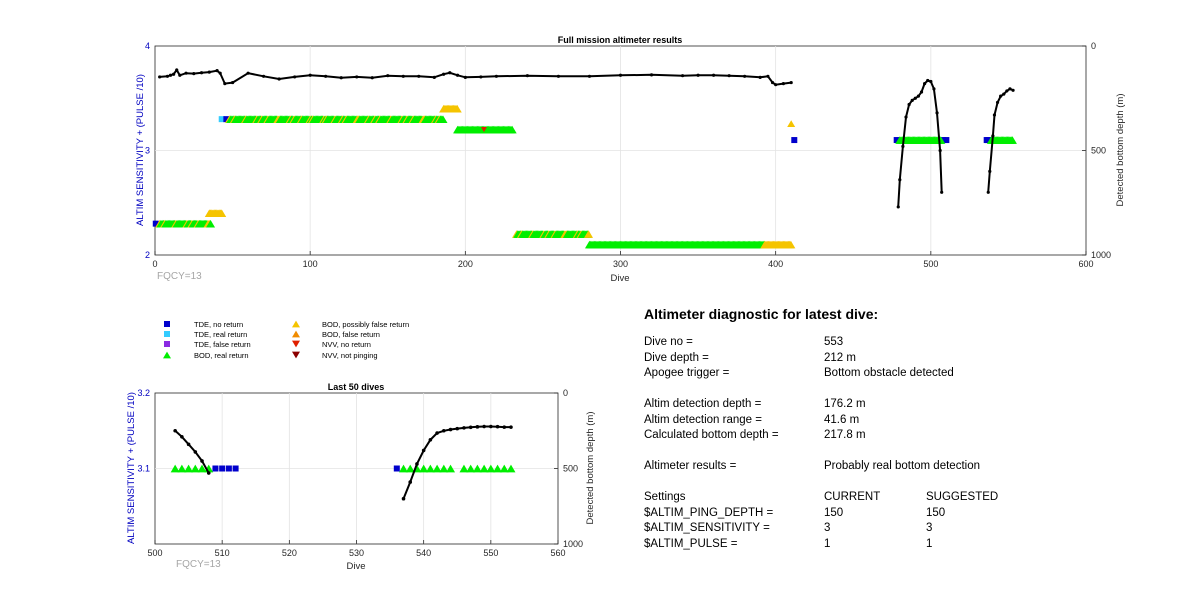 This screenshot has height=611, width=1200. I want to click on diagnostic-title: Altimeter diagnostic for latest dive:, so click(761, 314).